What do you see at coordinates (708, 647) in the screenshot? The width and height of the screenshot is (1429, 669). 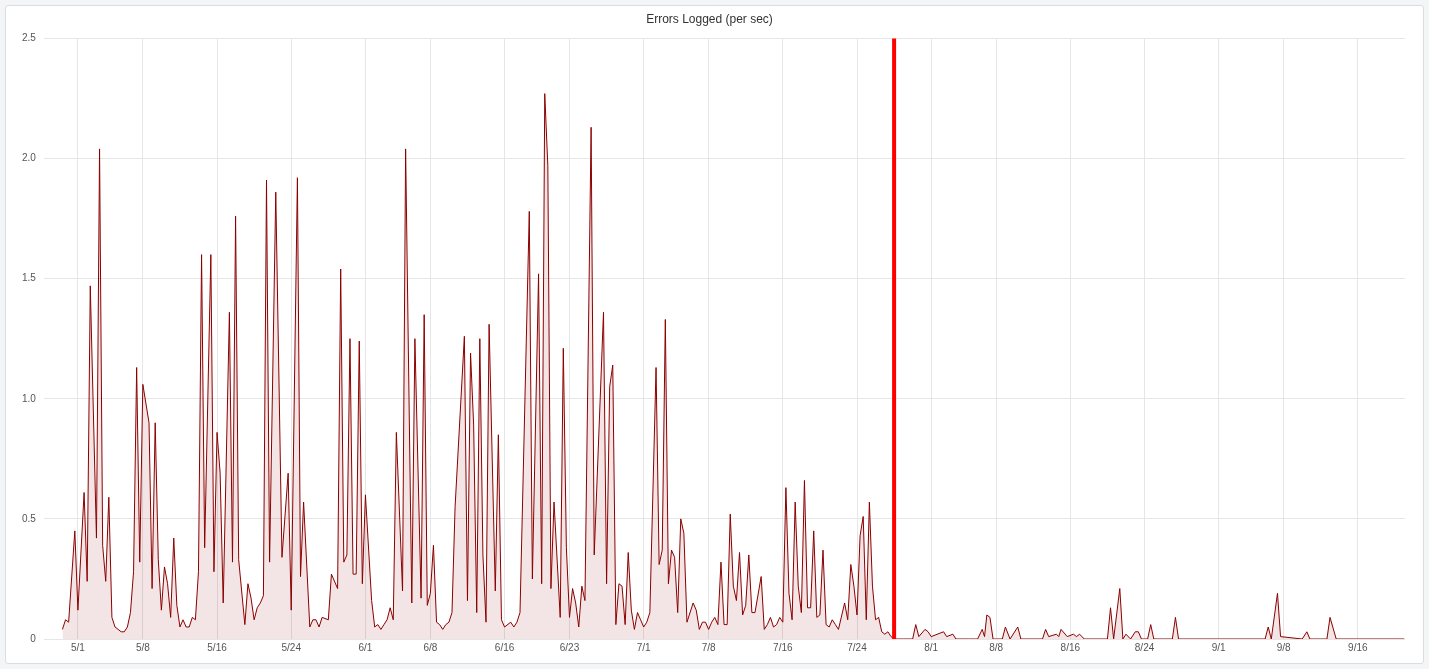 I see `x-tick-label: 7/8` at bounding box center [708, 647].